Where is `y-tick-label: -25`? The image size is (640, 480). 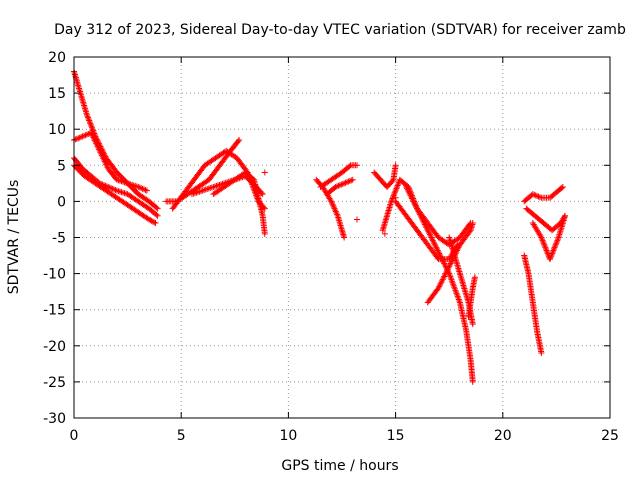 y-tick-label: -25 is located at coordinates (54, 383).